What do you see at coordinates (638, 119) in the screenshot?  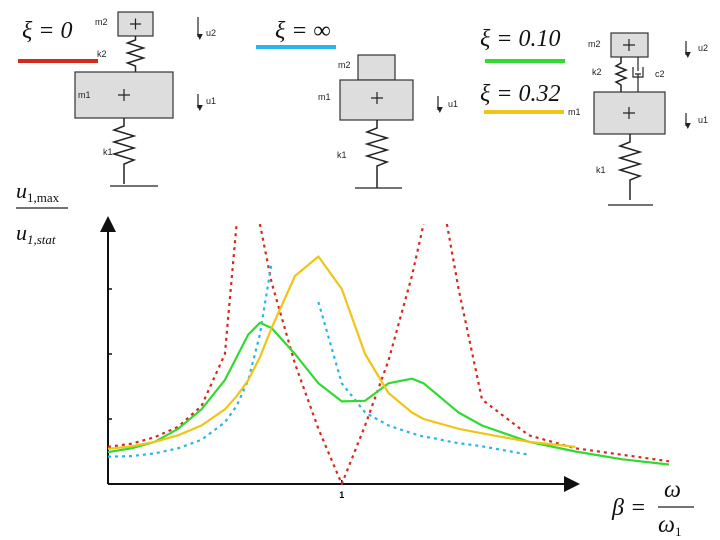 I see `diagram-damped: m2 k2 c2 m1 k1 u2 u1` at bounding box center [638, 119].